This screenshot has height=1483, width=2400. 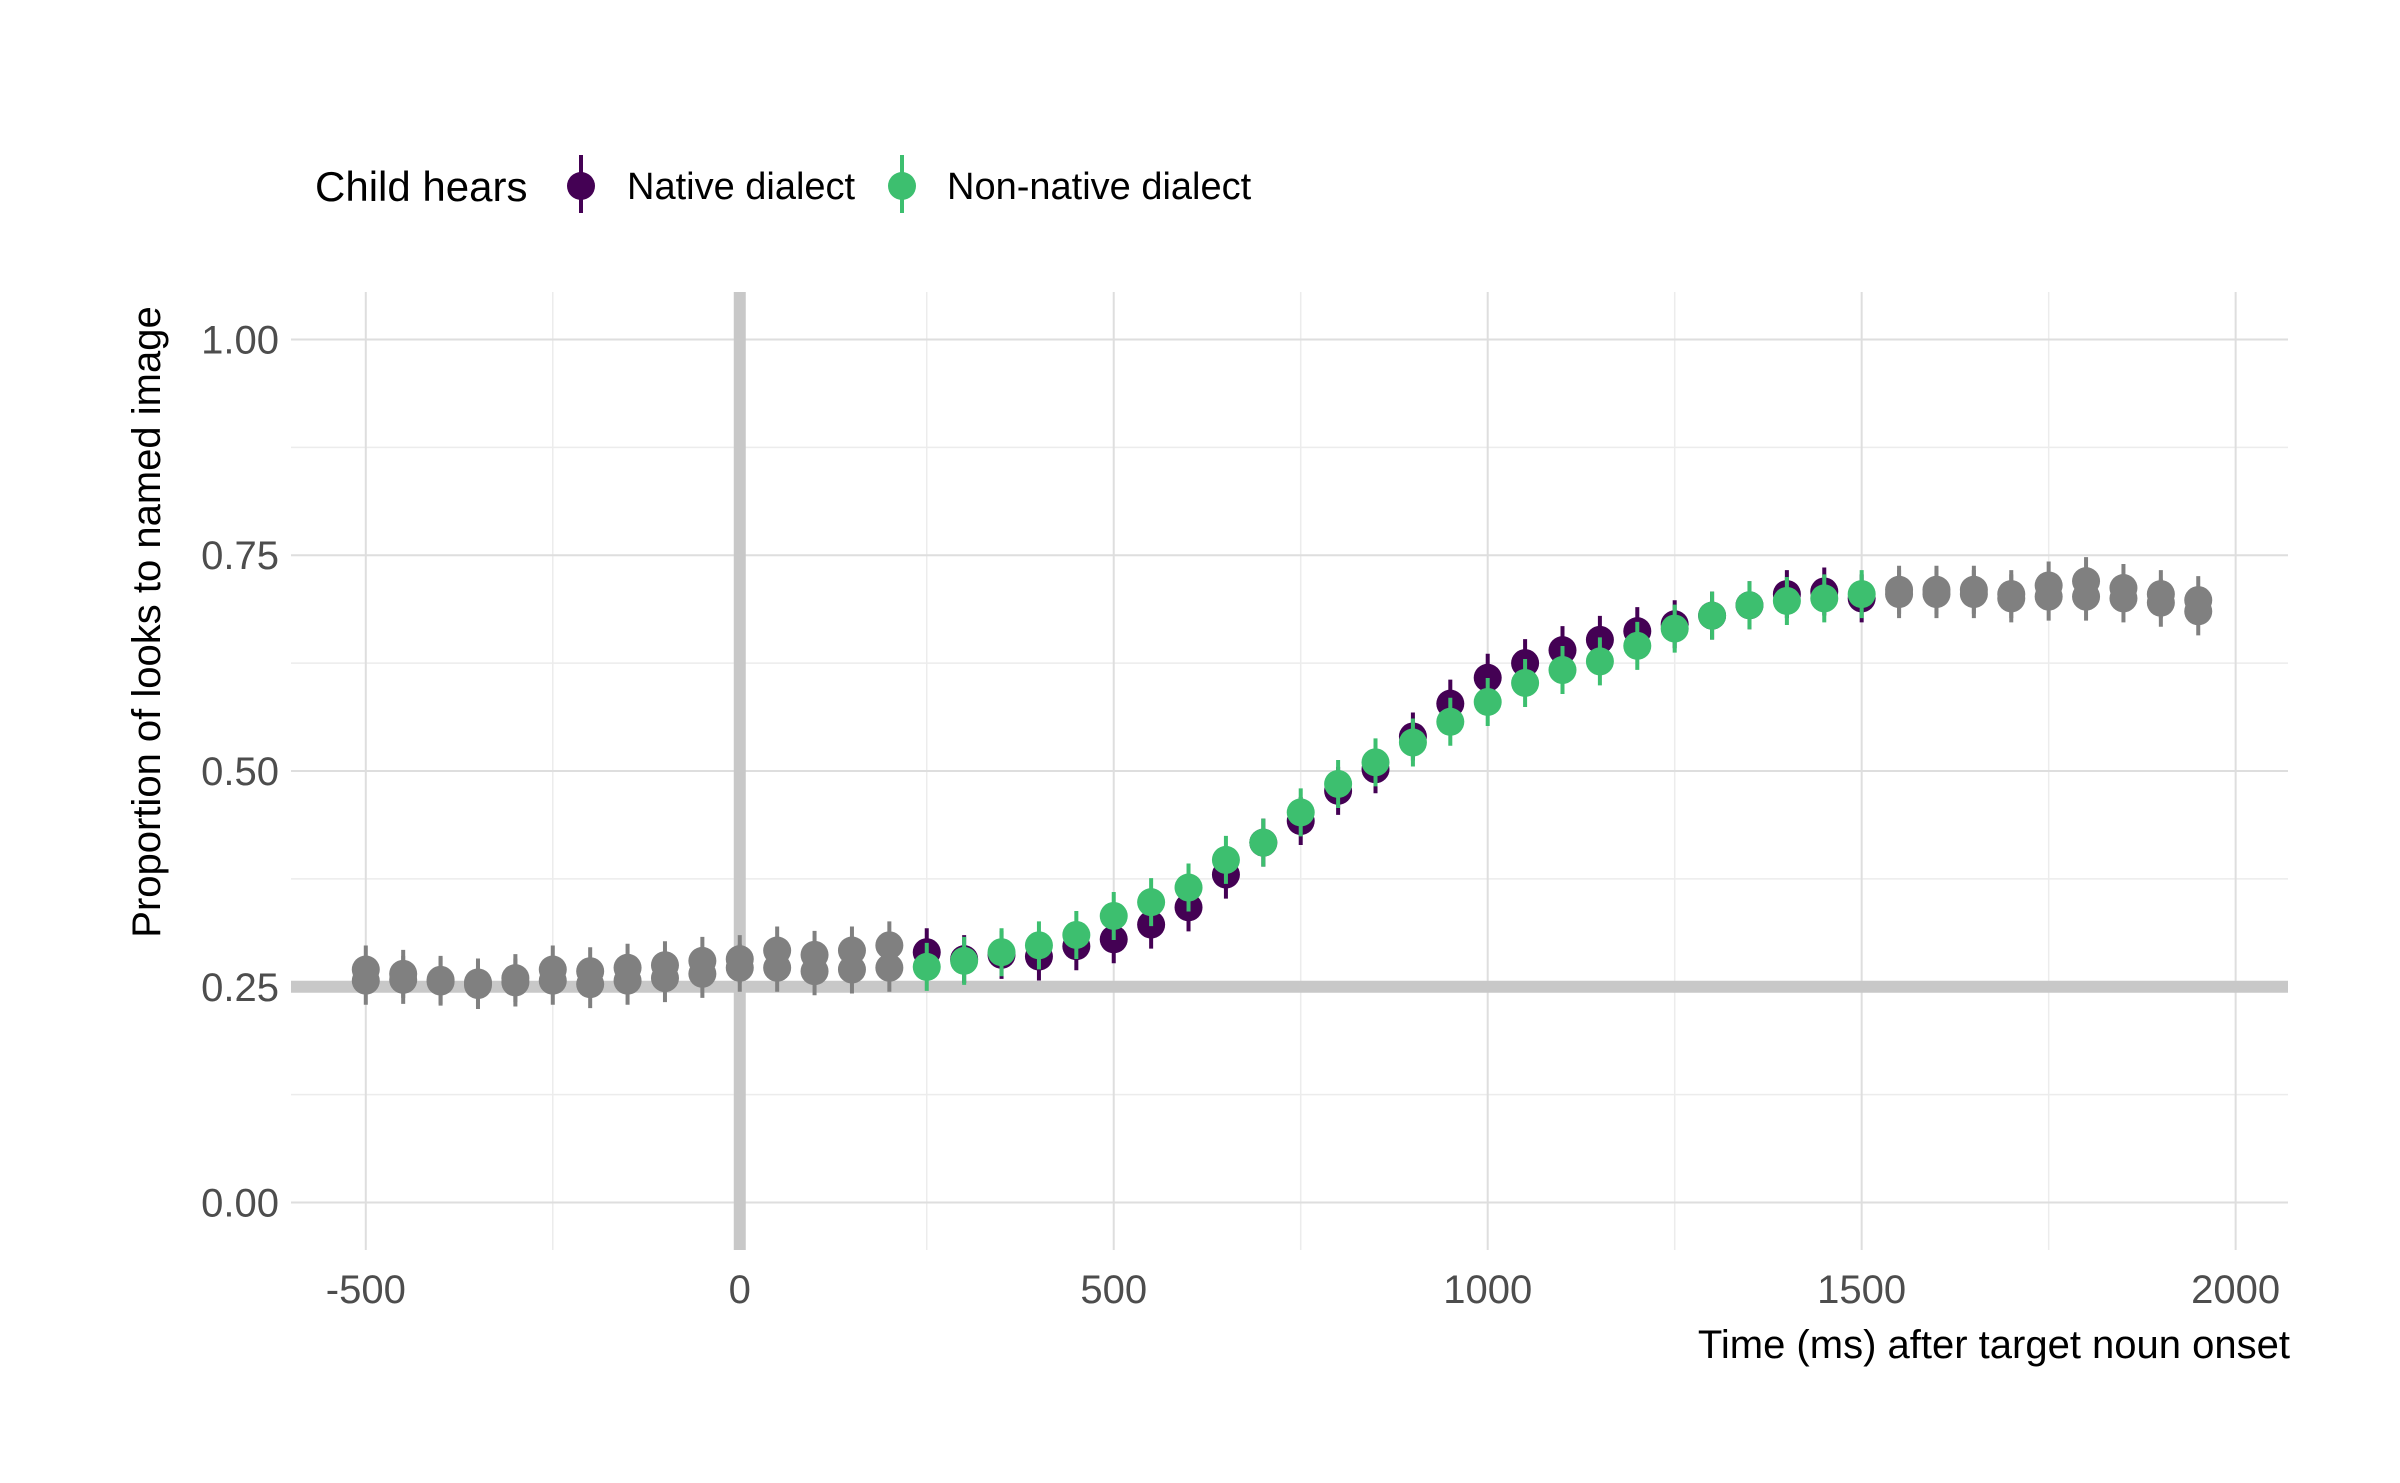 What do you see at coordinates (1303, 1290) in the screenshot?
I see `x-axis-ticks: -500 0 500 1000 1500 2000` at bounding box center [1303, 1290].